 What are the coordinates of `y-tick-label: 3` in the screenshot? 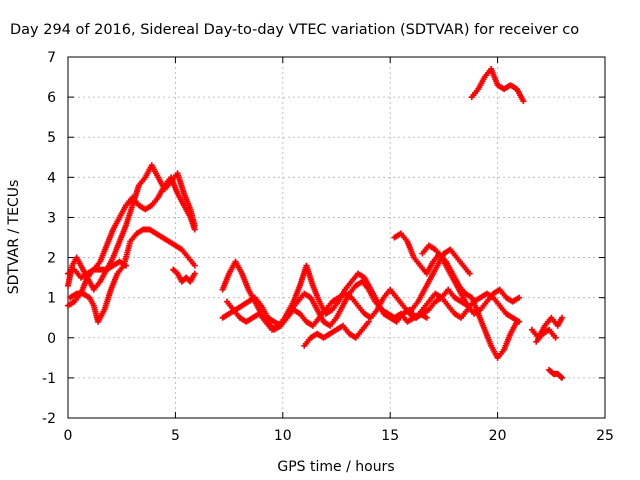 It's located at (51, 218).